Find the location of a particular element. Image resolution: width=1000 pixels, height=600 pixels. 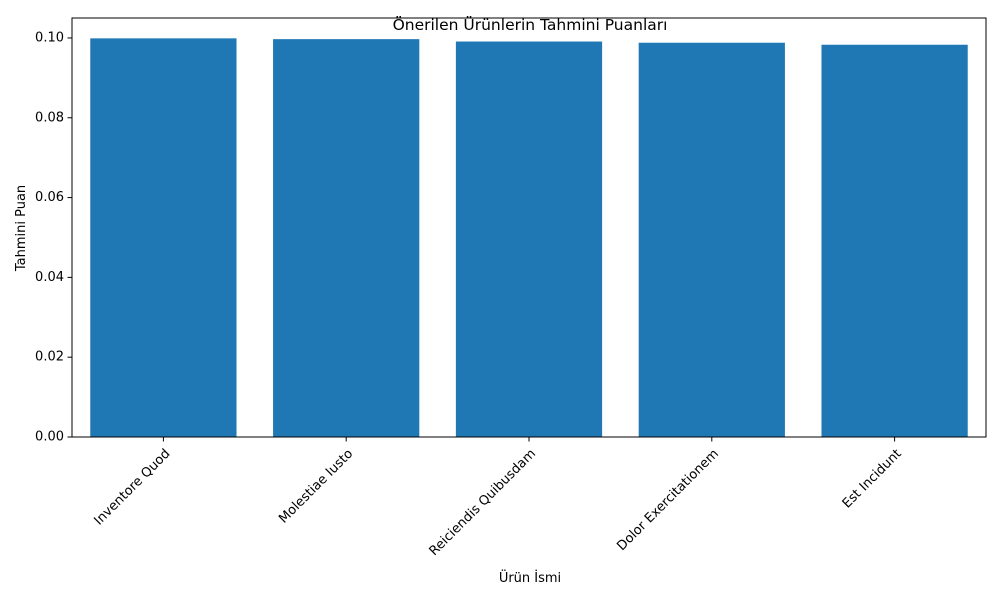

y-axis: 0.00 0.02 0.04 0.06 0.08 0.10 is located at coordinates (53, 237).